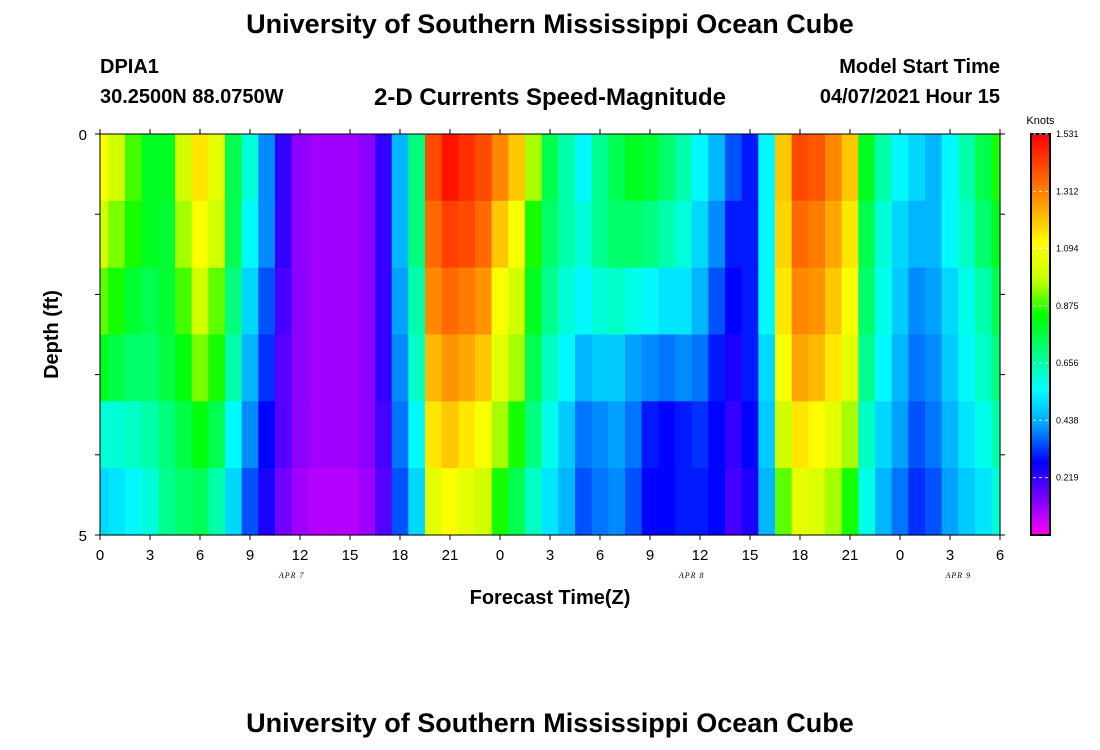 This screenshot has width=1100, height=750. I want to click on colorbar-tick-label: 1.531, so click(1067, 134).